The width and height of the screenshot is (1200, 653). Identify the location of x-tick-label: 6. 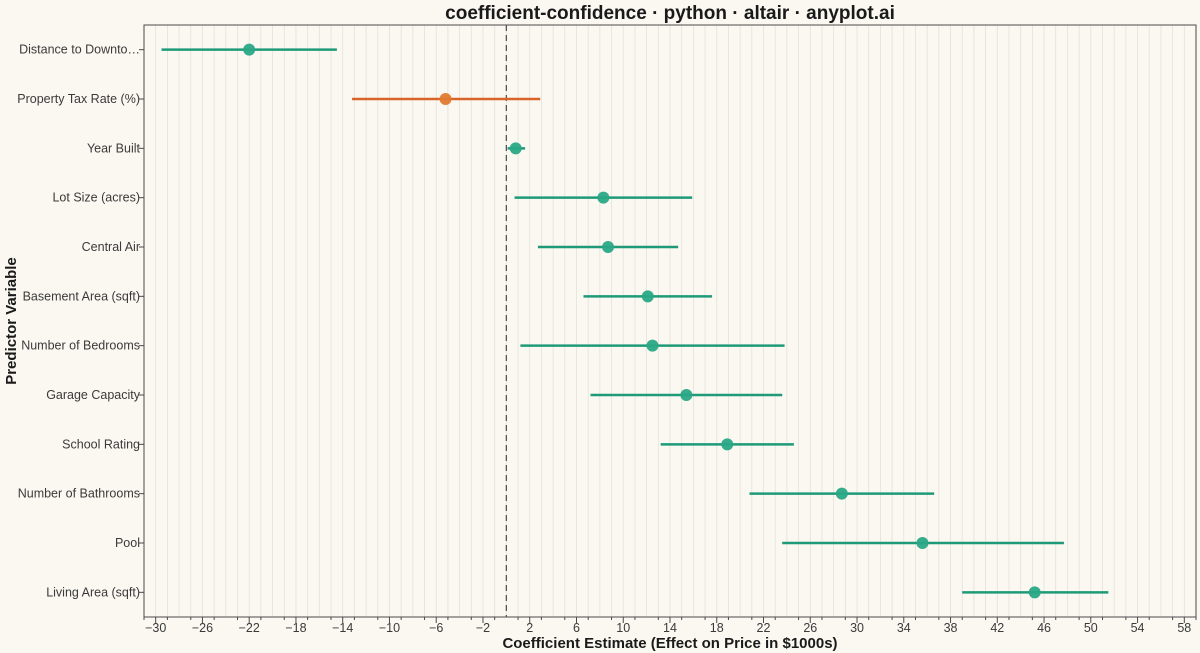
(576, 628).